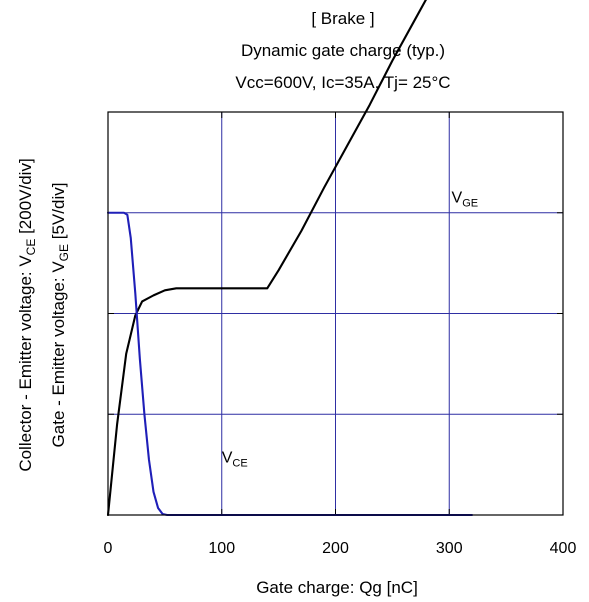 This screenshot has height=602, width=589. I want to click on vge-series-label: VGE, so click(465, 200).